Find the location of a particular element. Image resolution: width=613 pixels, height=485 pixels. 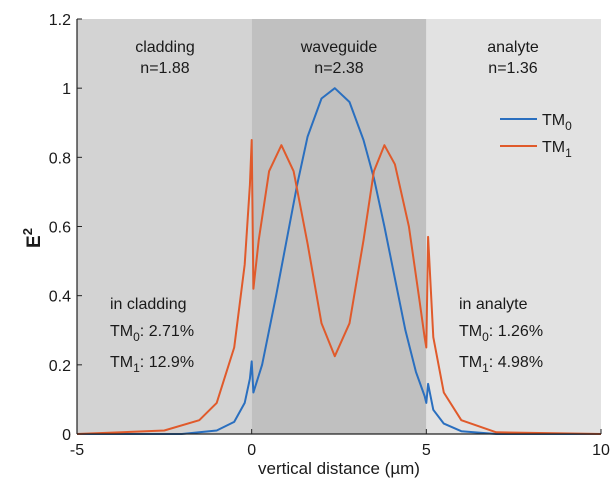

region-index-cladding: n=1.88 is located at coordinates (164, 68).